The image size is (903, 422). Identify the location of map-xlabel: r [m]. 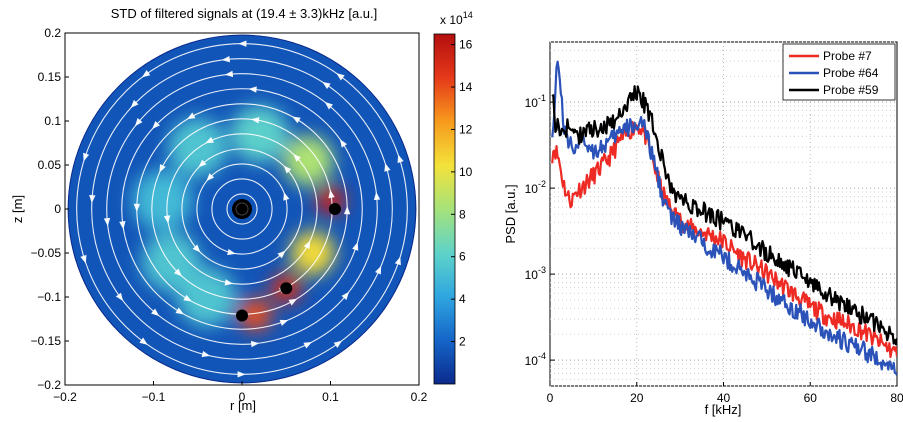
(243, 405).